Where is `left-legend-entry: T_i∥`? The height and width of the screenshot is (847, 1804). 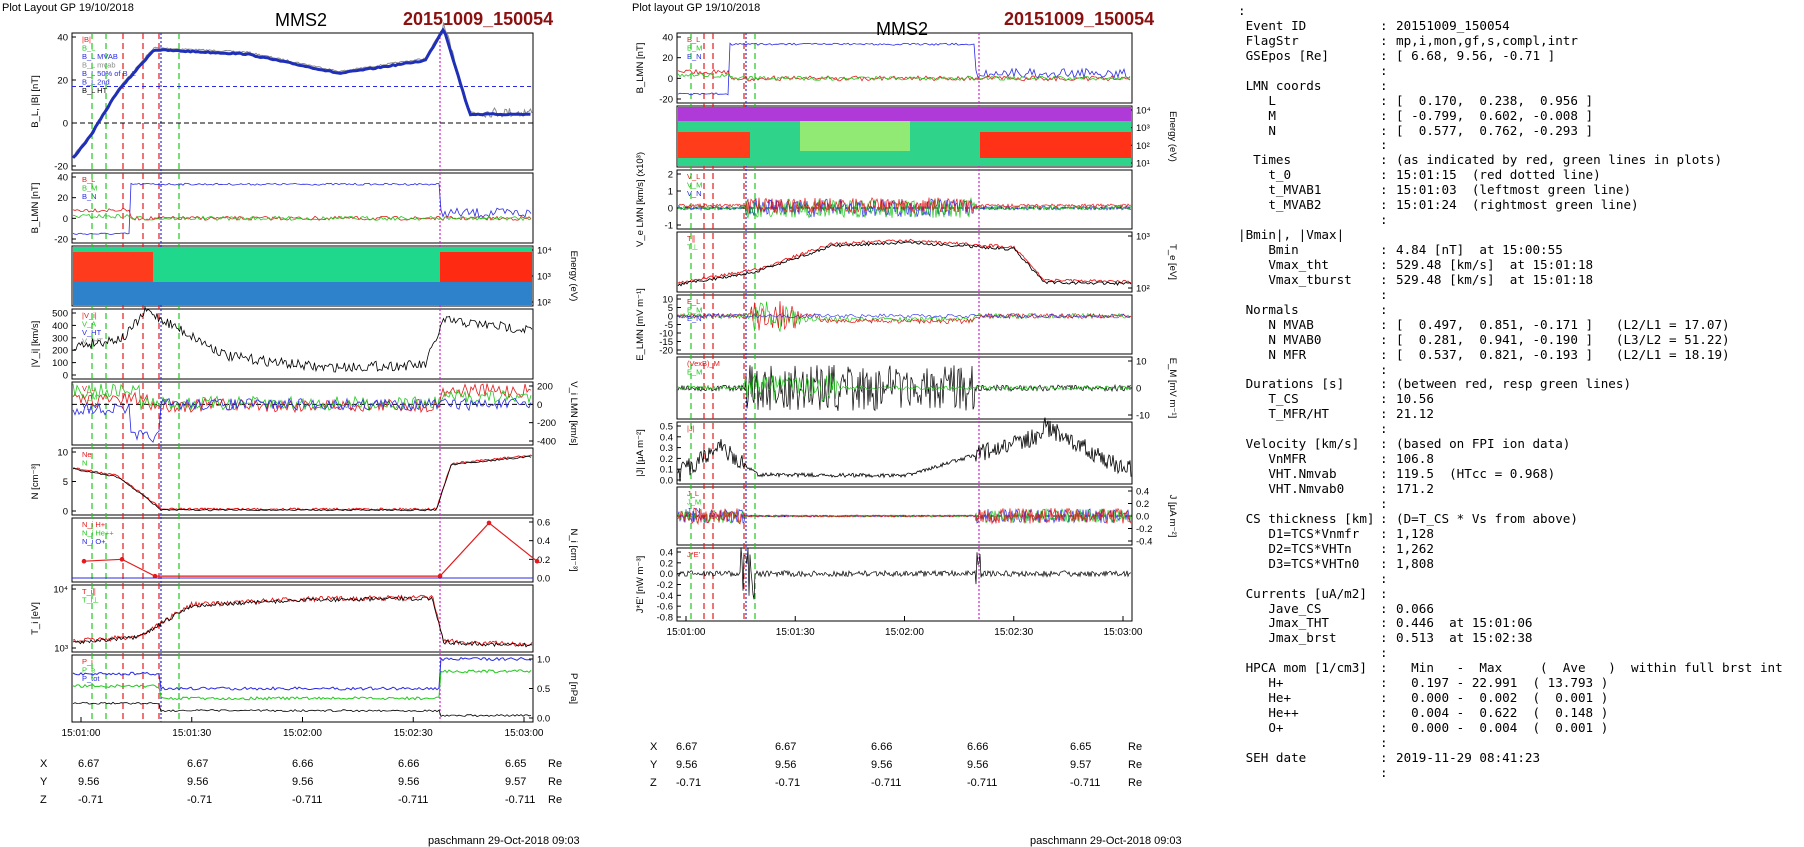
left-legend-entry: T_i∥ is located at coordinates (89, 591).